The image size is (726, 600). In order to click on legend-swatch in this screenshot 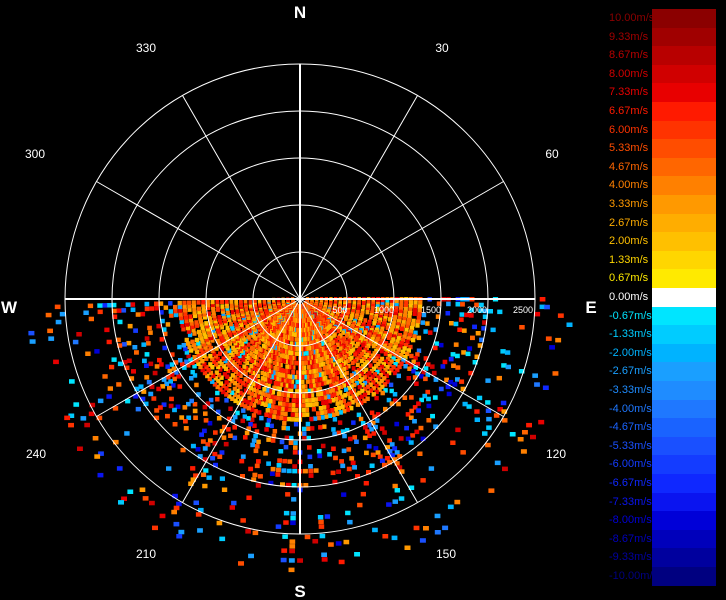, I will do `click(684, 223)`.